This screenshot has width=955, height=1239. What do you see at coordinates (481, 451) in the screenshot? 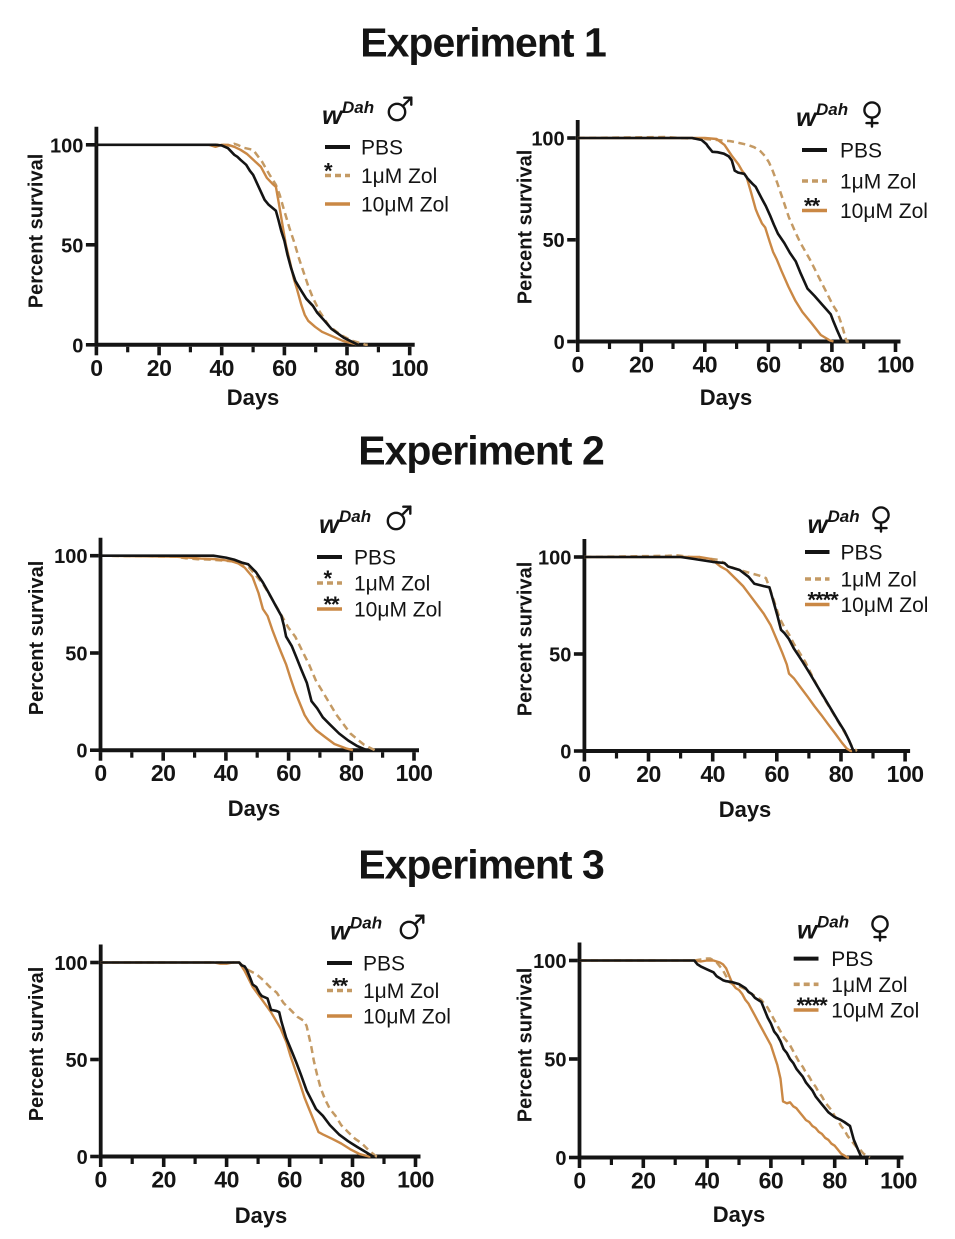
I see `svg-text: Experiment 2` at bounding box center [481, 451].